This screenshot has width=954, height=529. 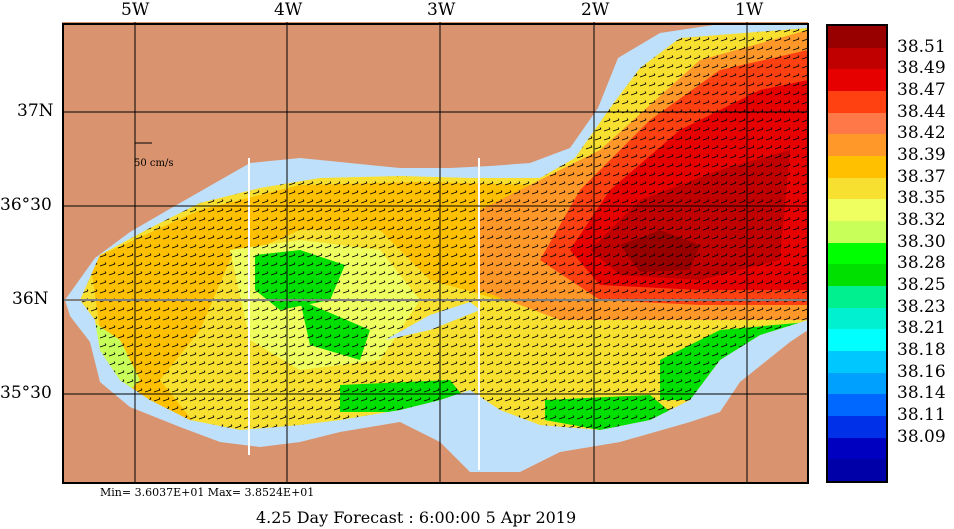 I want to click on colorbar, so click(x=857, y=253).